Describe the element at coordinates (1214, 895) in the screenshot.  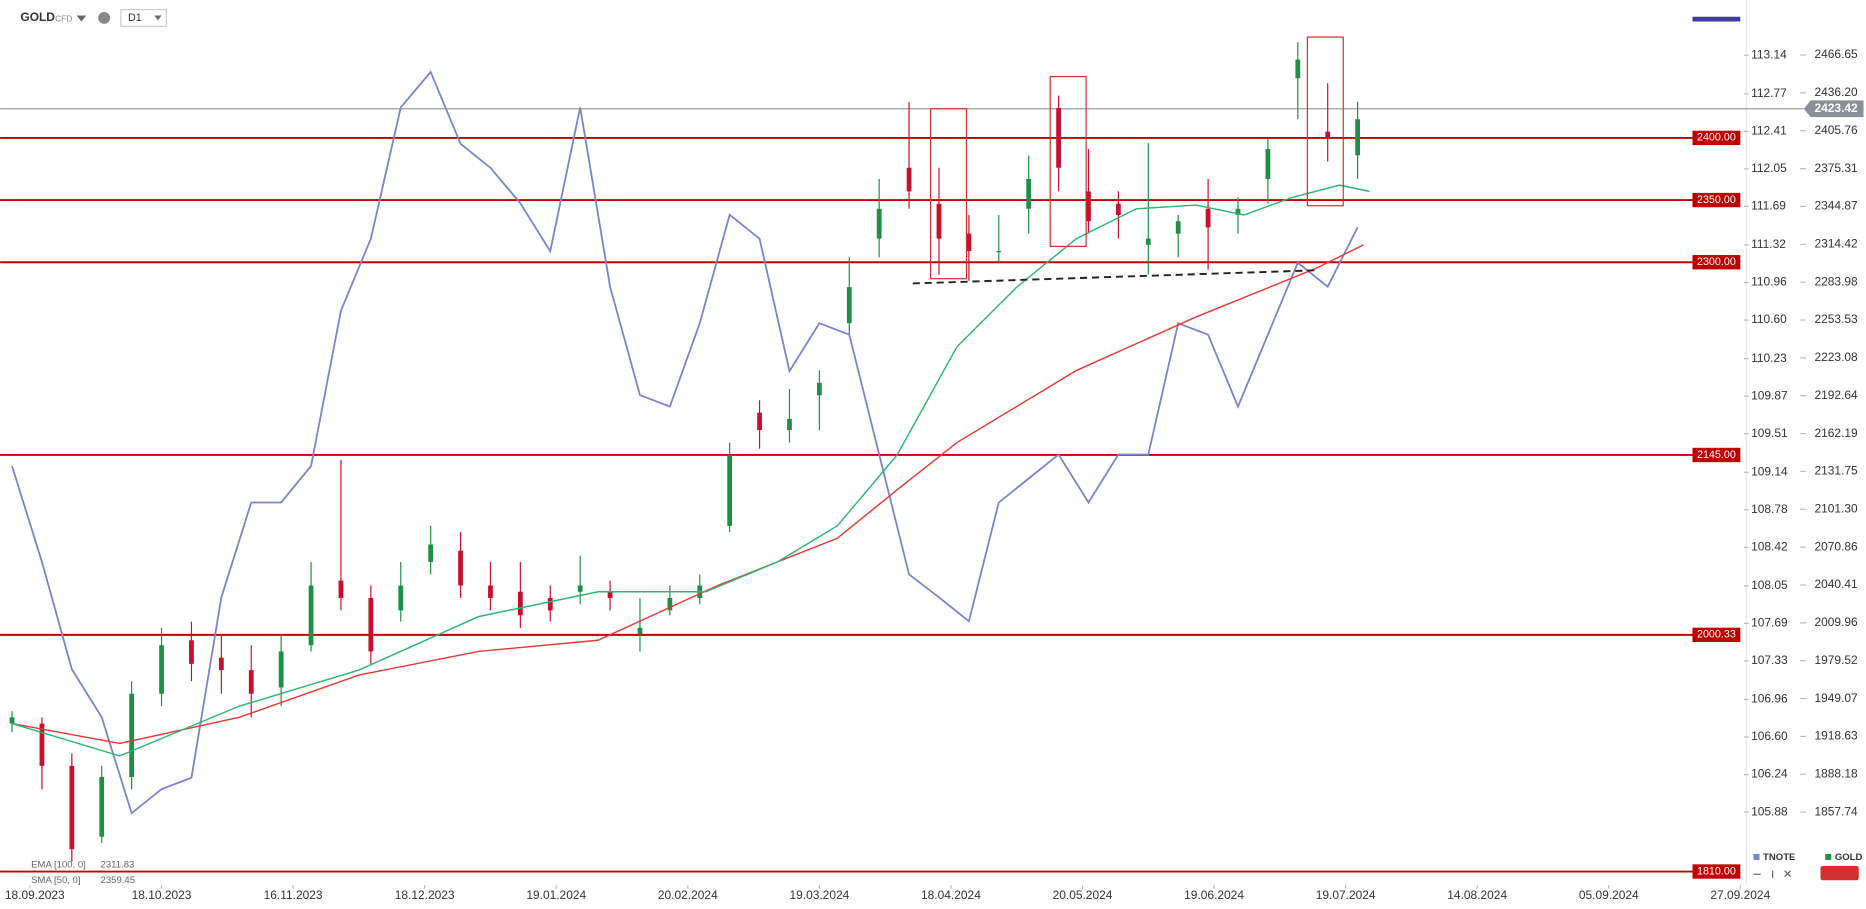
I see `x-tick-label: 19.06.2024` at that location.